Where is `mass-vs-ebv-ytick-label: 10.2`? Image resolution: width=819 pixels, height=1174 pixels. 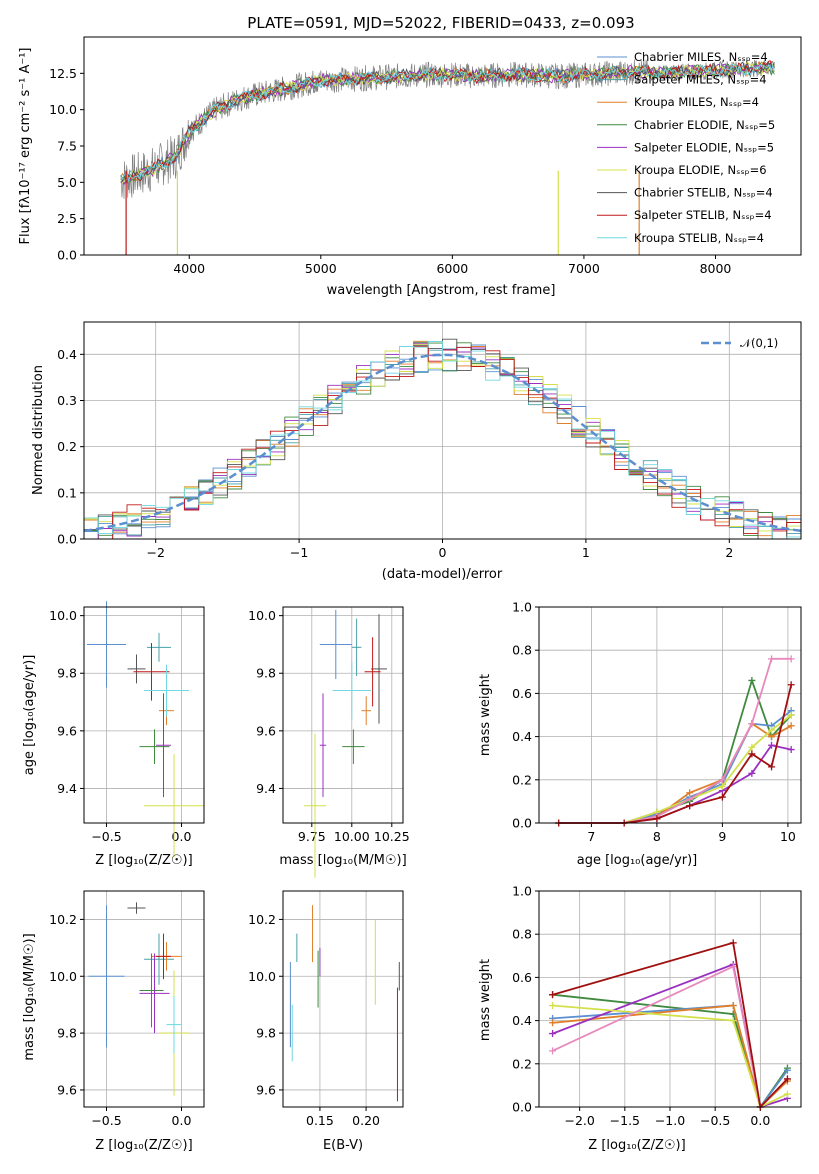
mass-vs-ebv-ytick-label: 10.2 is located at coordinates (262, 919).